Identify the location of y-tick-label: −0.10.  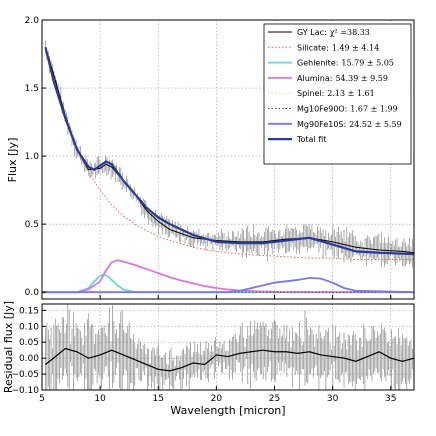
(25, 391).